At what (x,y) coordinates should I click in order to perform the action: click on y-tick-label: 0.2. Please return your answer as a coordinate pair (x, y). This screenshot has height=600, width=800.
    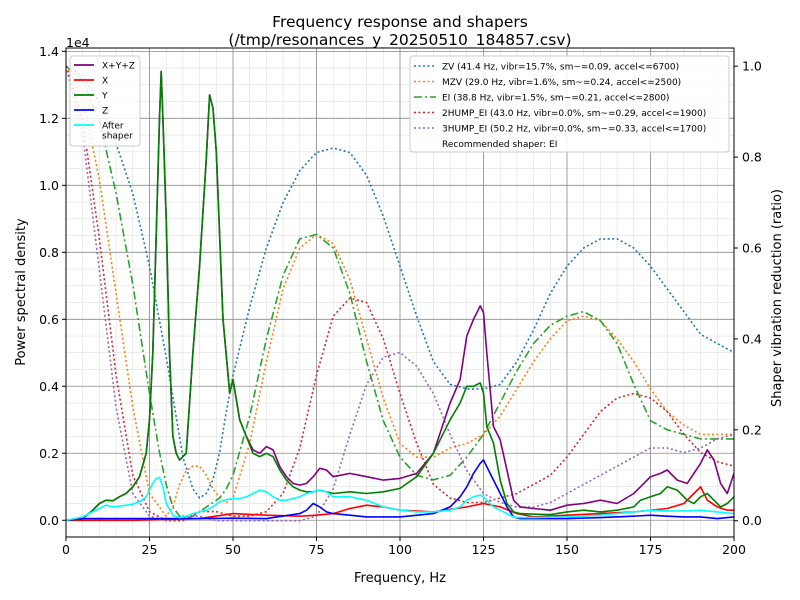
    Looking at the image, I should click on (49, 453).